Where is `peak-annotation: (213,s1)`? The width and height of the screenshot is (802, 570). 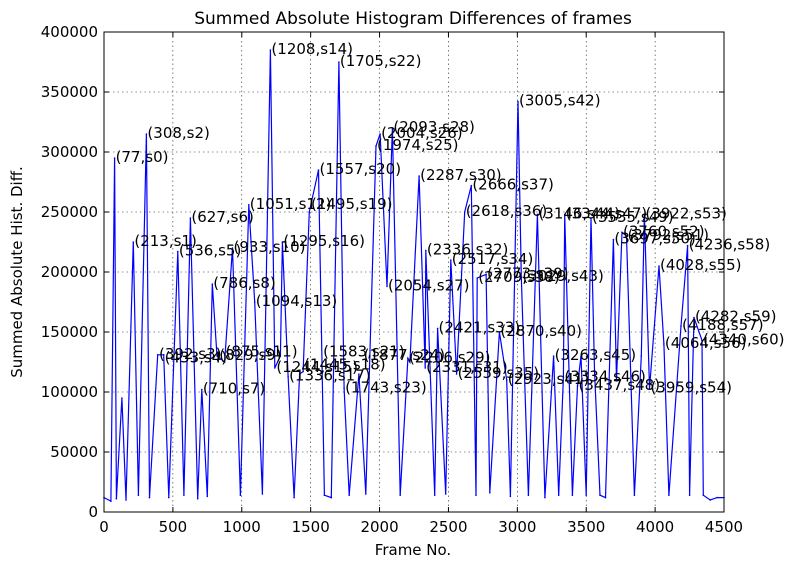 peak-annotation: (213,s1) is located at coordinates (165, 241).